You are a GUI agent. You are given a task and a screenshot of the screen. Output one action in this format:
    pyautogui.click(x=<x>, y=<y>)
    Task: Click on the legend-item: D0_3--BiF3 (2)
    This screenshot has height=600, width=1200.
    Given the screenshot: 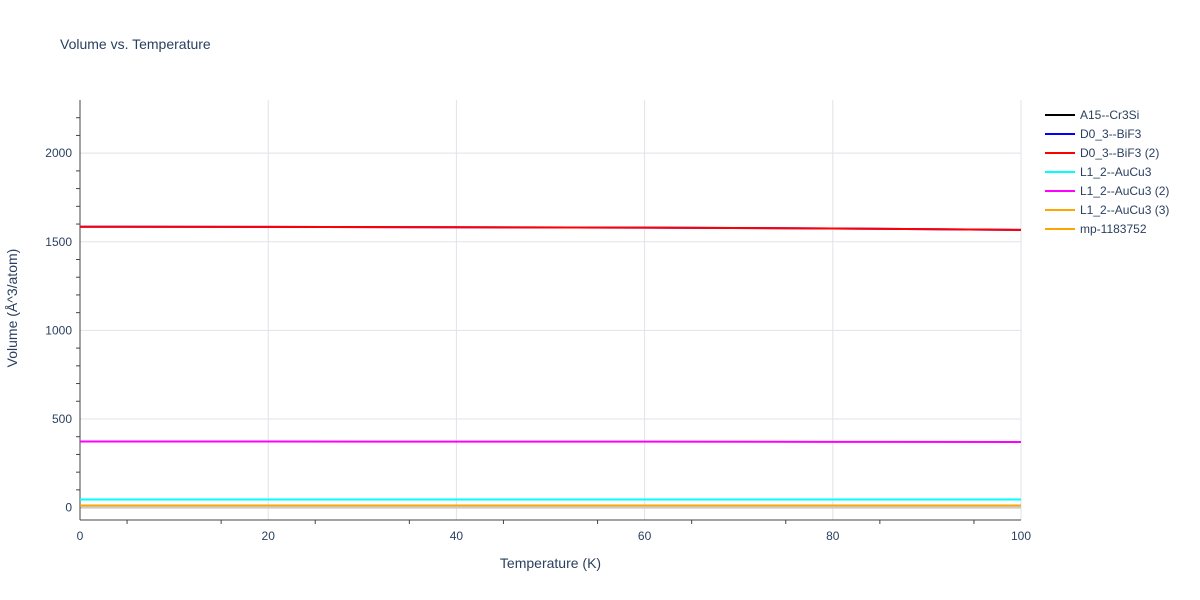 What is the action you would take?
    pyautogui.click(x=1102, y=153)
    